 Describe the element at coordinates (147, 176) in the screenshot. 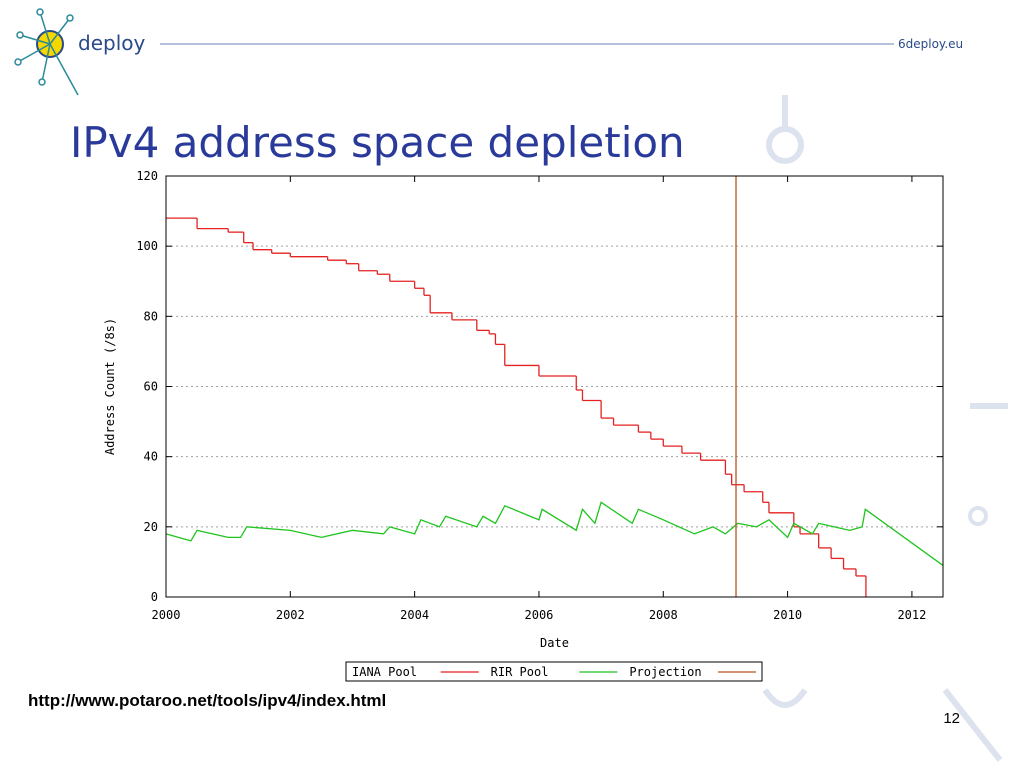

I see `y-tick-label: 120` at that location.